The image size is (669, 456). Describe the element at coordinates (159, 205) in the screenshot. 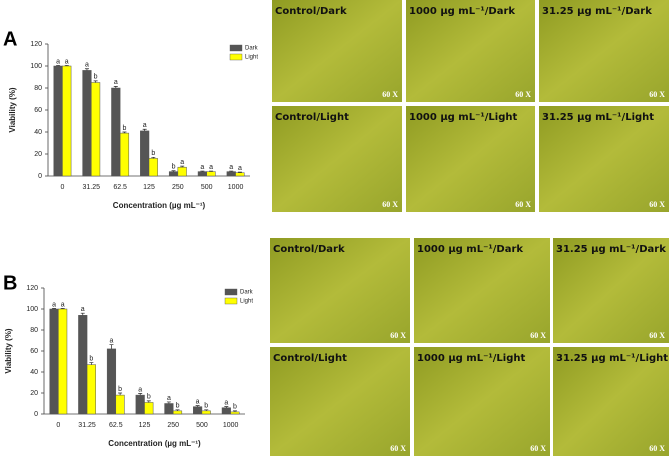

I see `x-axis-title: Concentration (µg mL⁻¹)` at that location.